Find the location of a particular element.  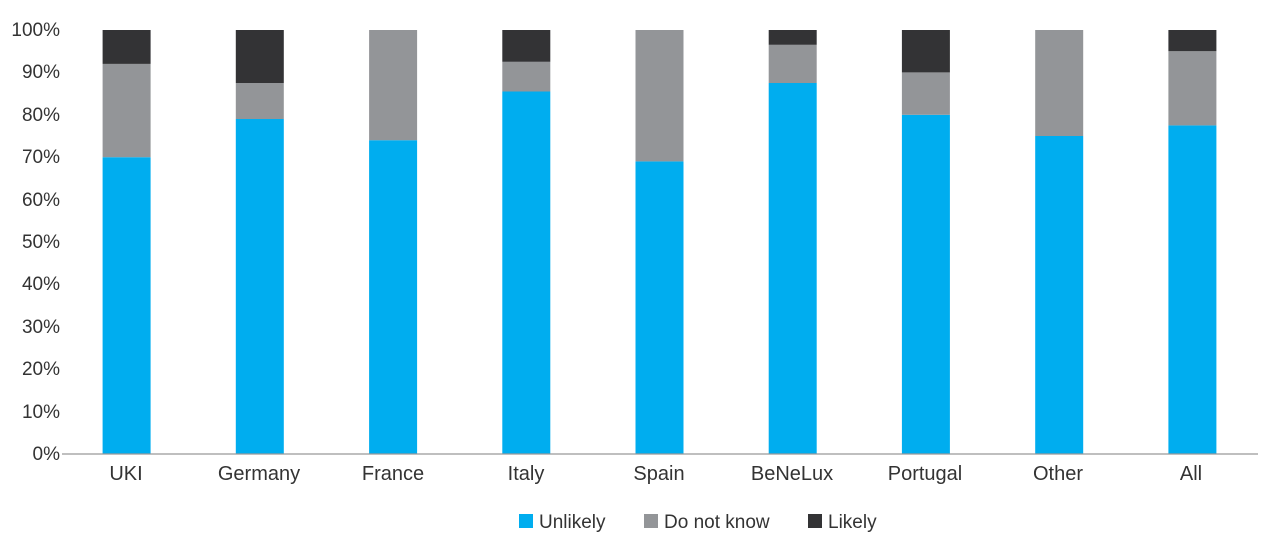

legend-swatch-do-not-know is located at coordinates (651, 521).